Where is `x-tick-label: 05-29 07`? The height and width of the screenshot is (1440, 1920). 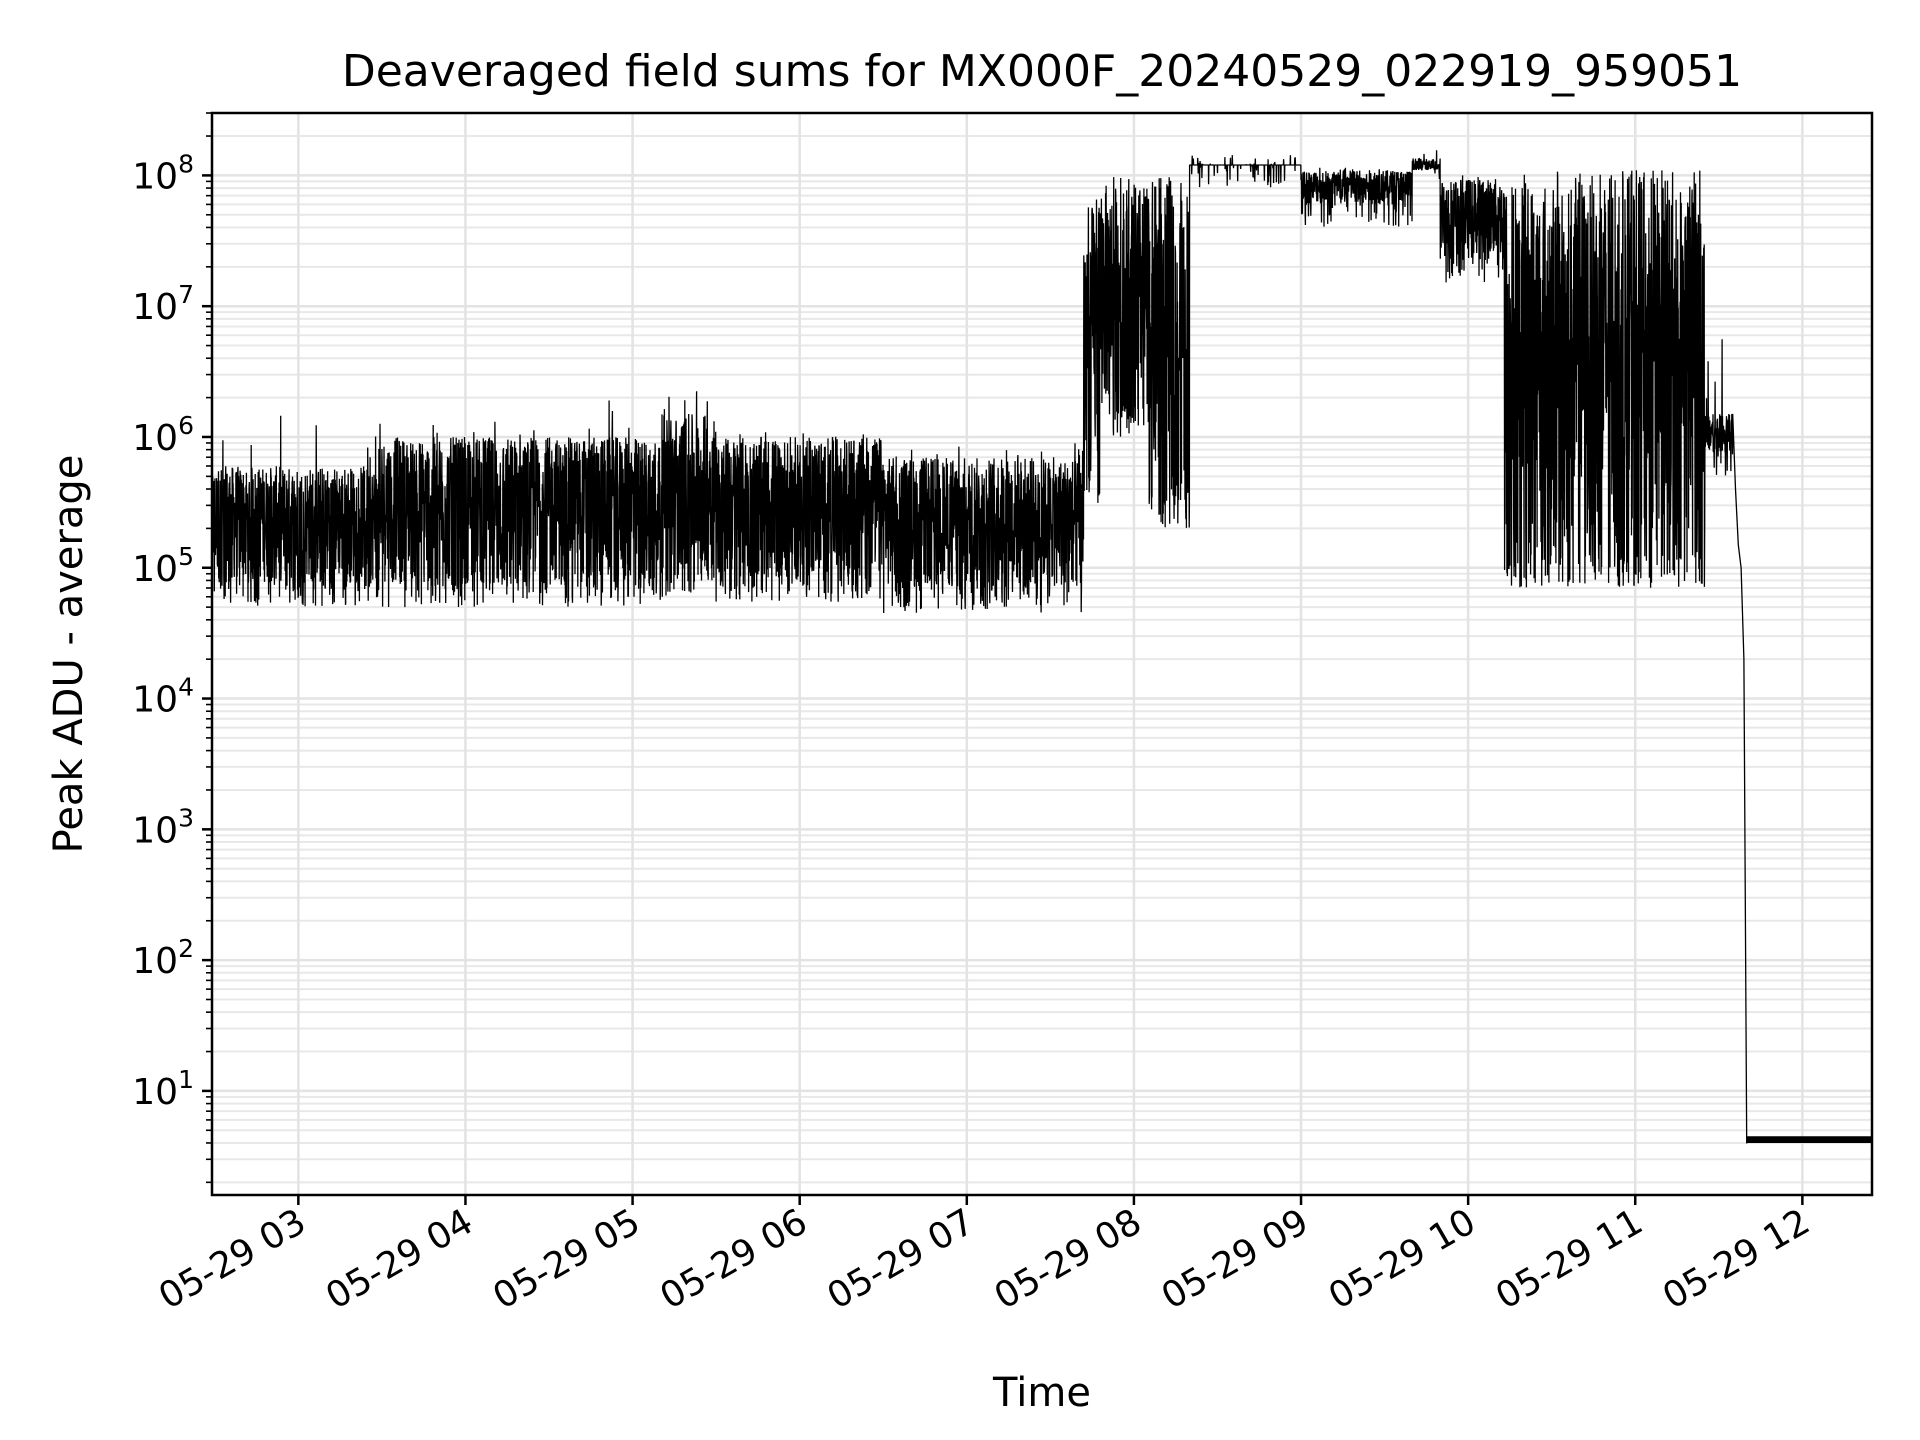 x-tick-label: 05-29 07 is located at coordinates (901, 1259).